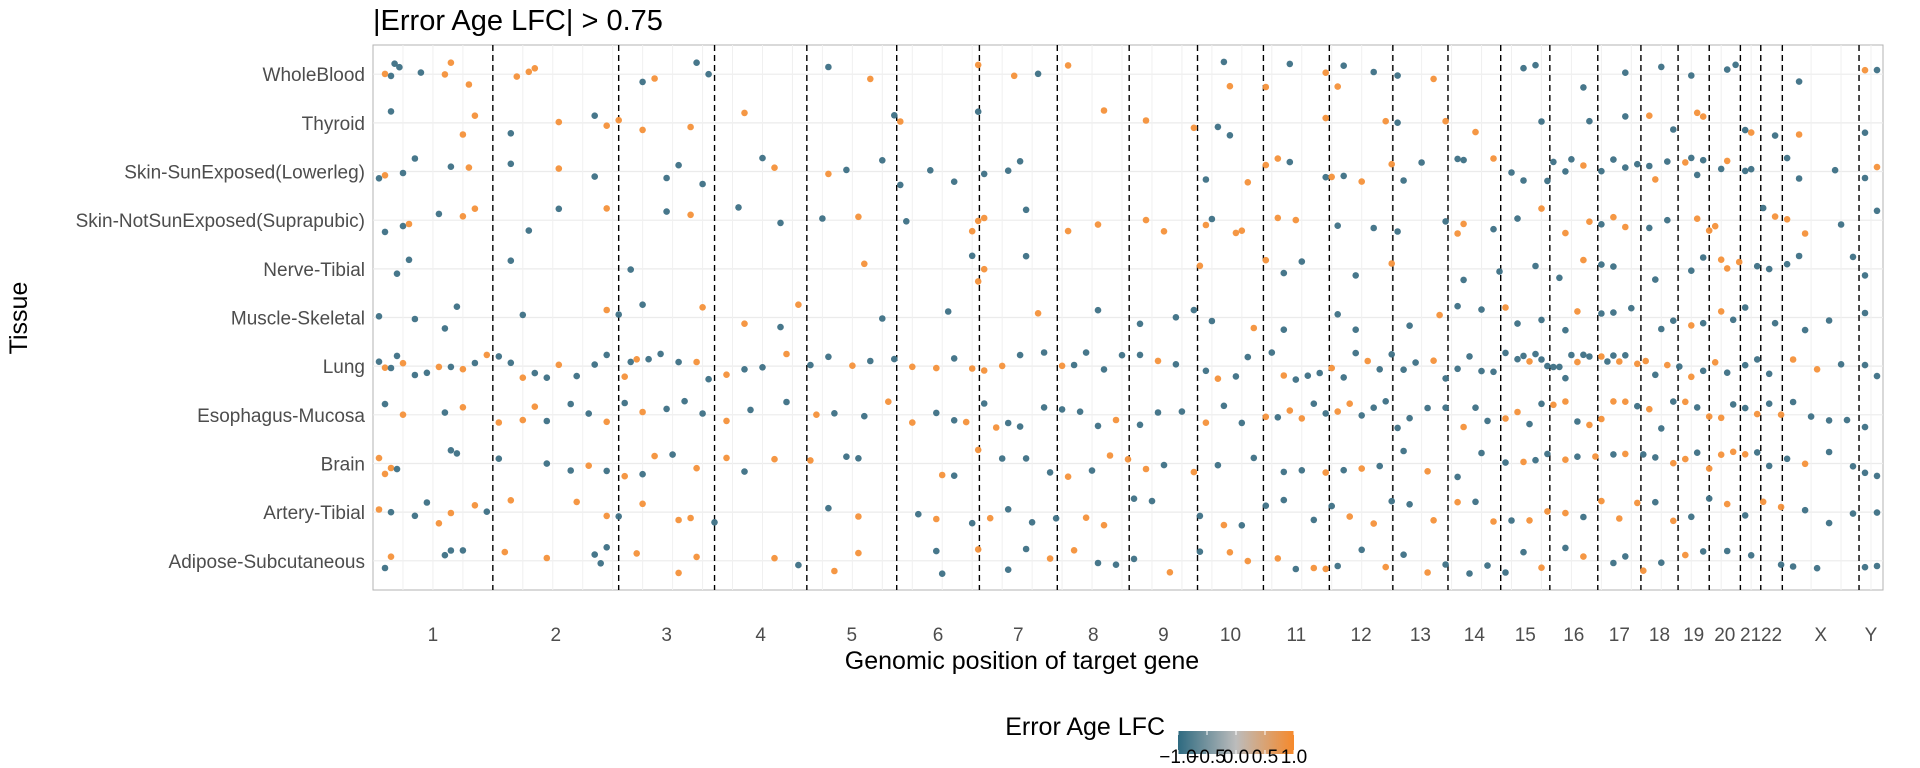  I want to click on y-axis-title: Tissue, so click(19, 318).